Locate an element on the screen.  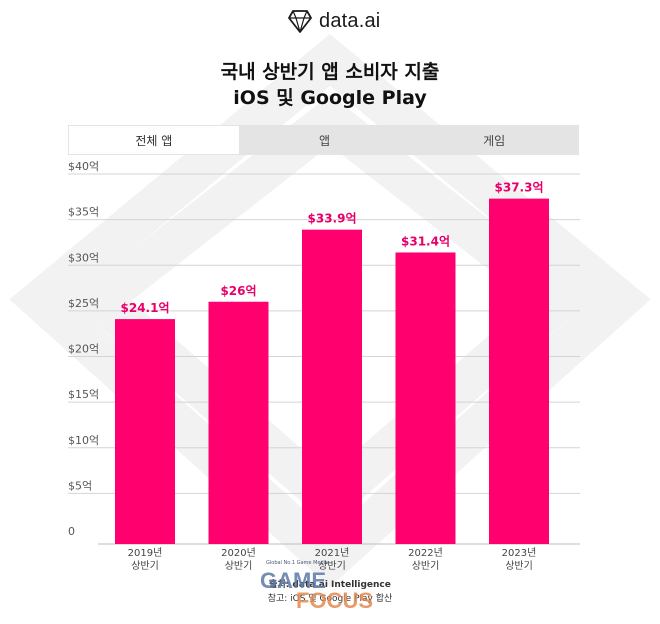
y-tick-label: $35억 is located at coordinates (83, 212).